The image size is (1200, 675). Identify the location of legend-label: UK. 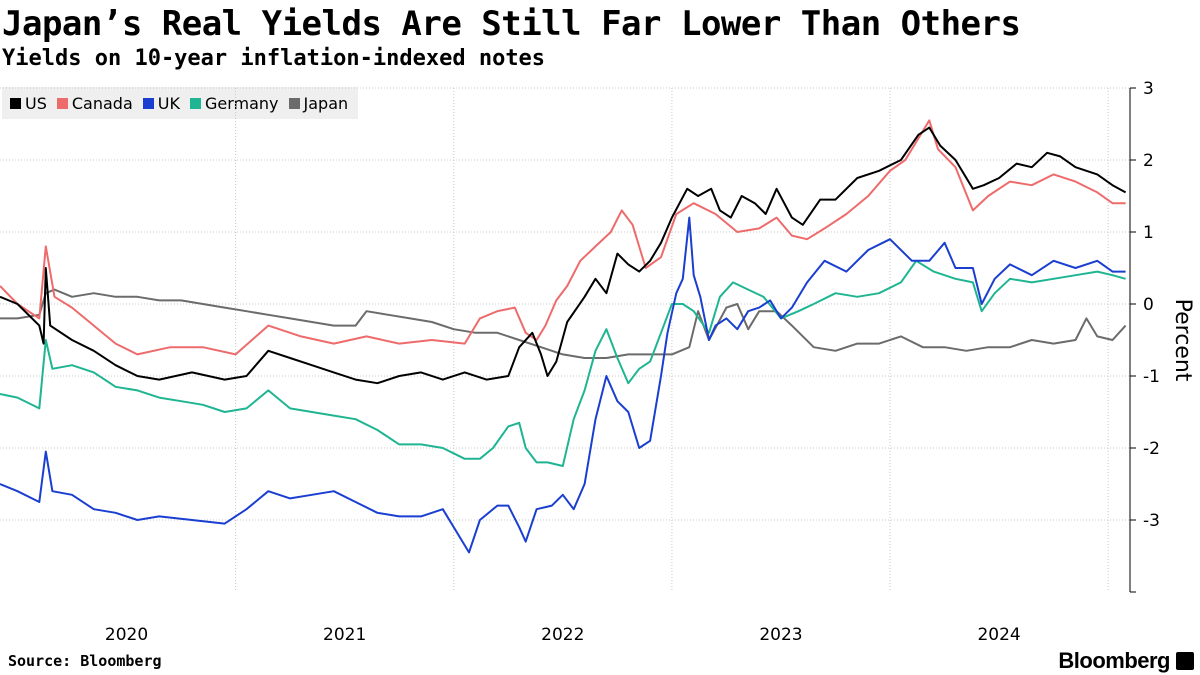
(168, 103).